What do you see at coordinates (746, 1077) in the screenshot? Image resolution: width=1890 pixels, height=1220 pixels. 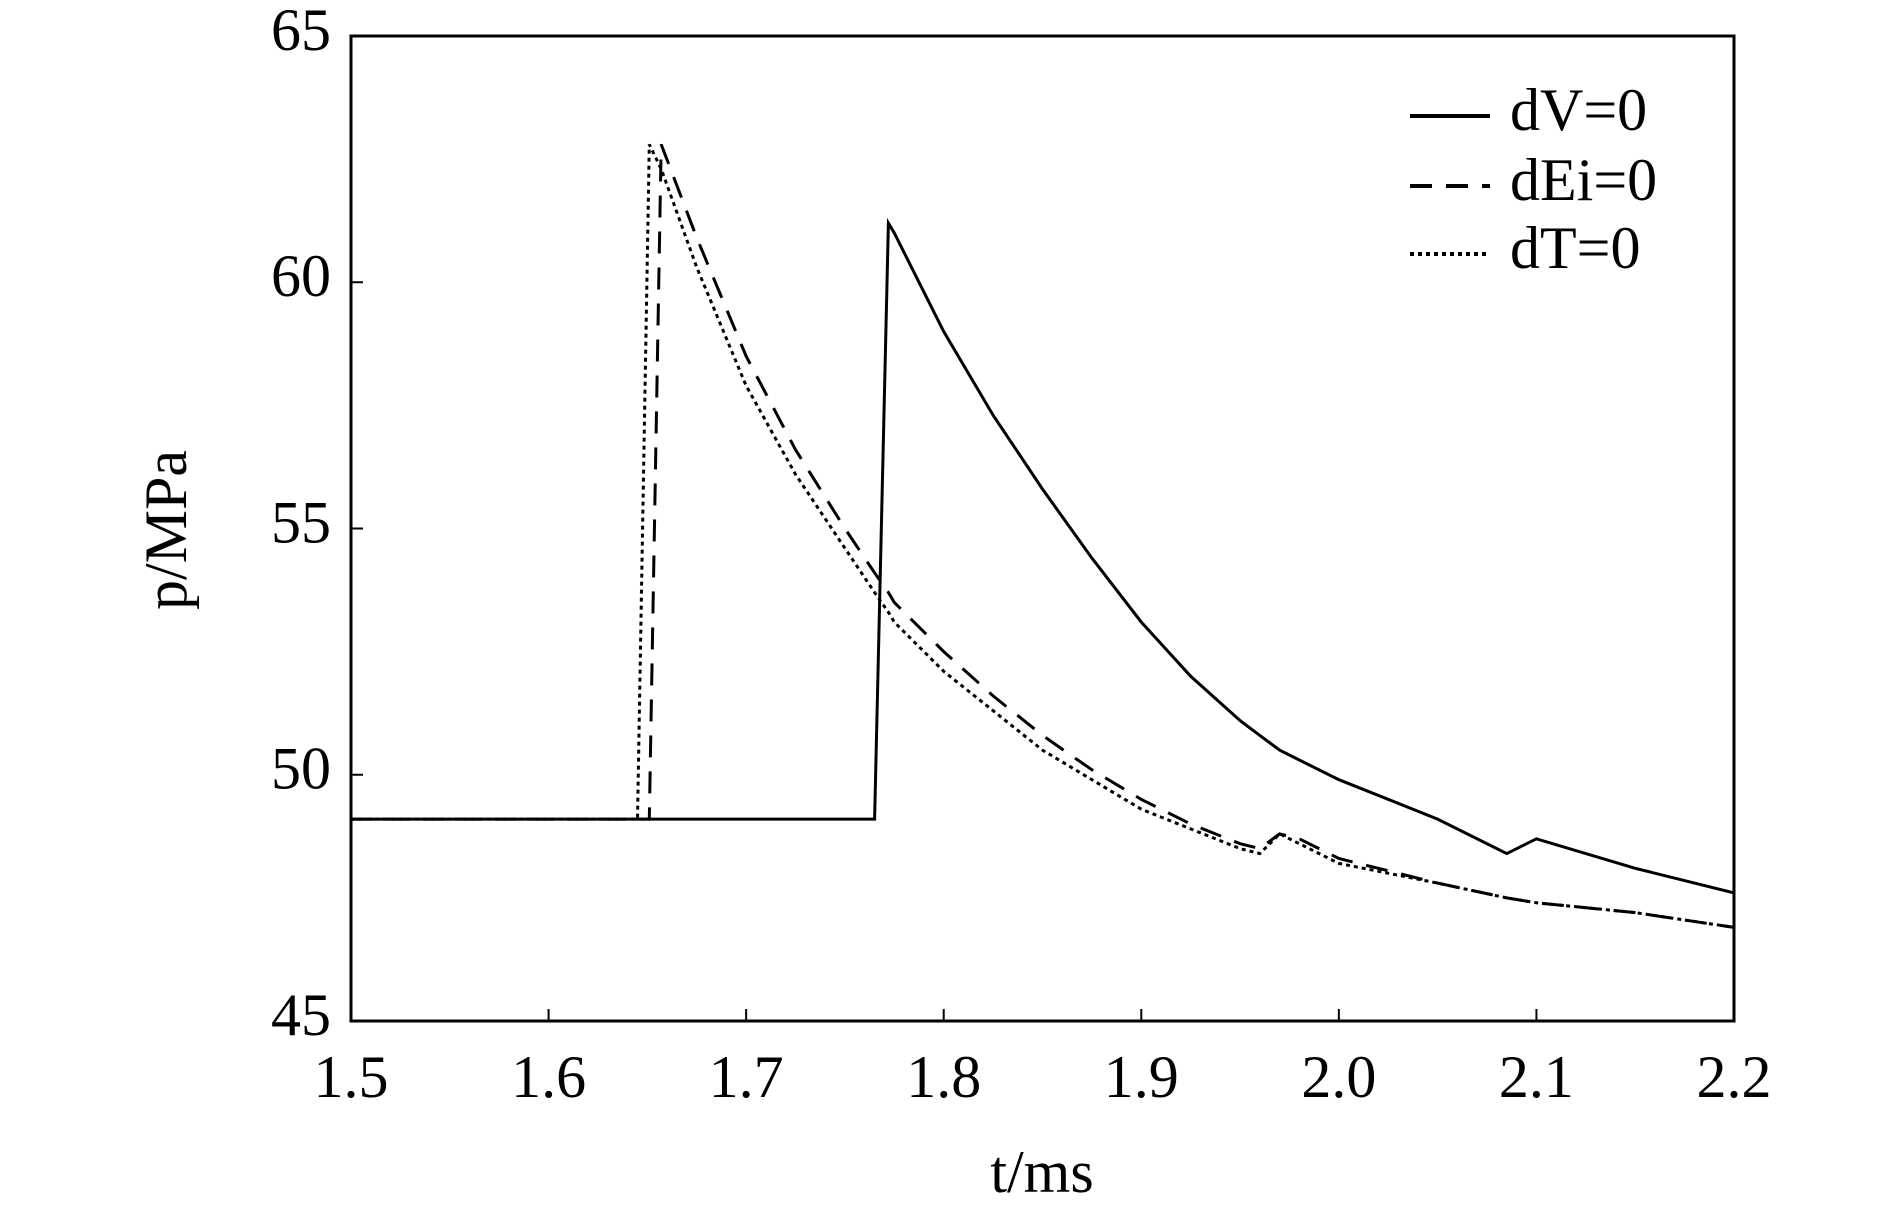 I see `x-tick-label: 1.7` at bounding box center [746, 1077].